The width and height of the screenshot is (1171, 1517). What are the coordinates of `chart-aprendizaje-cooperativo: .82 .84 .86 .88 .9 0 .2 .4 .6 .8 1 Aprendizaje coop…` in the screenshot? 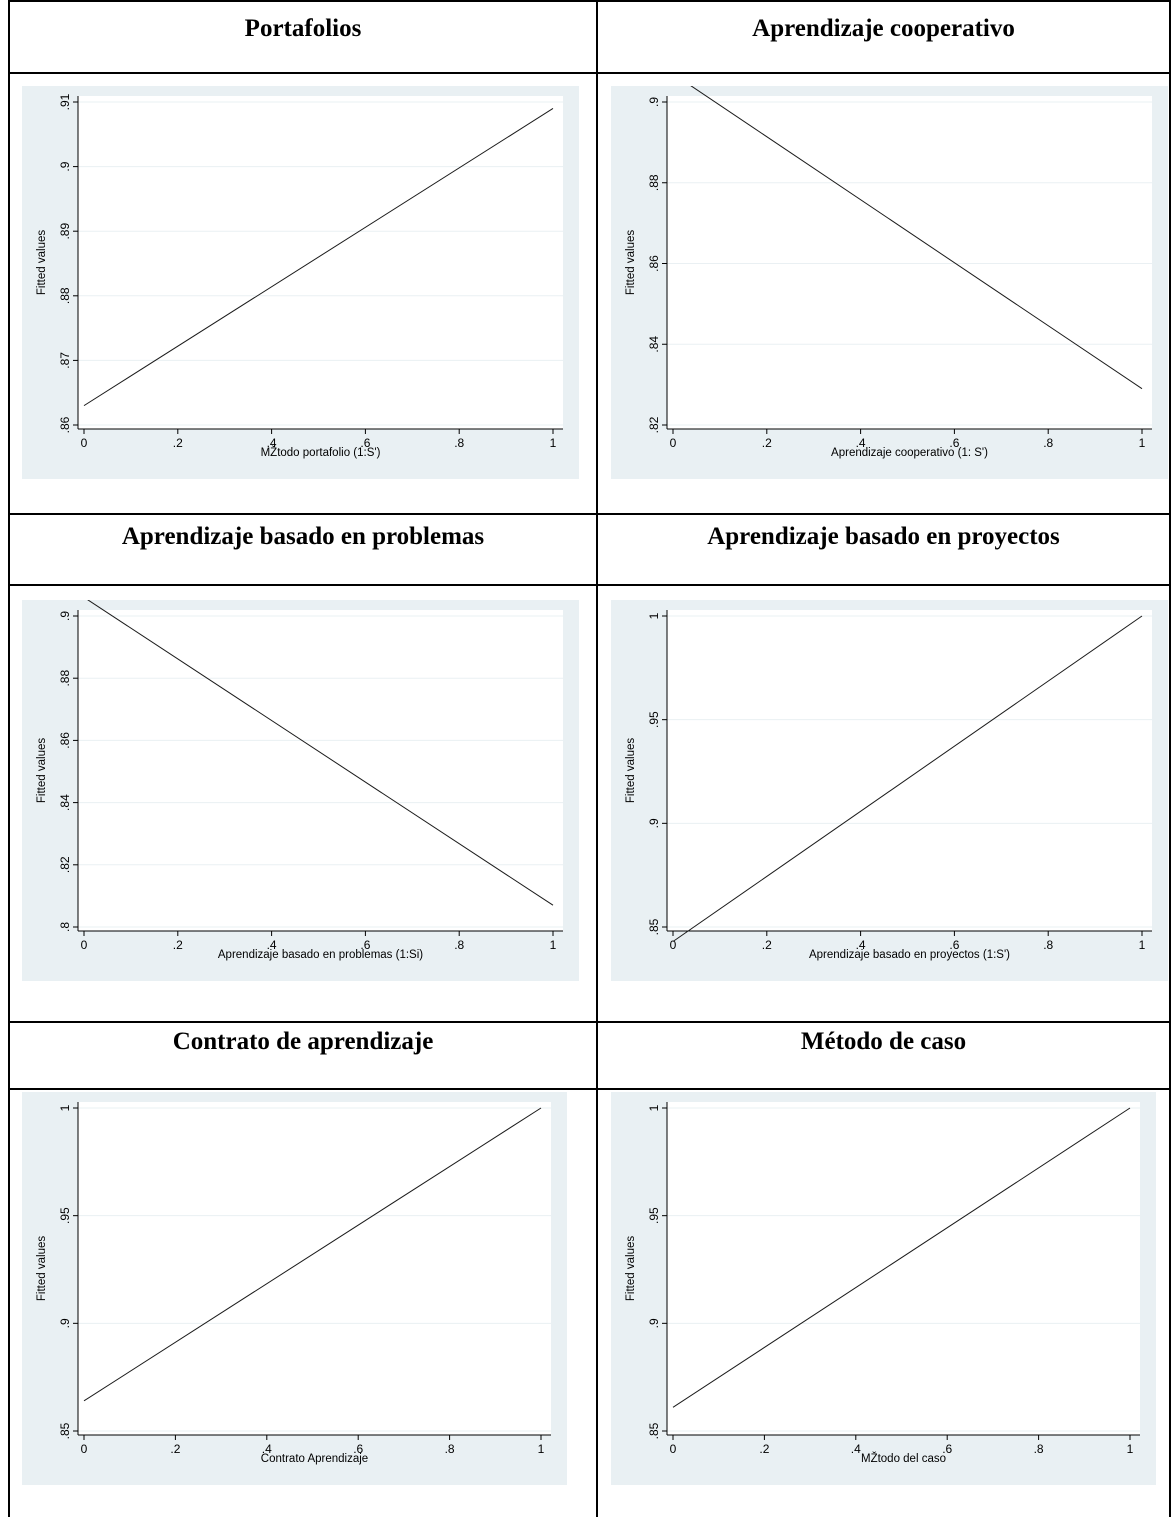 It's located at (889, 282).